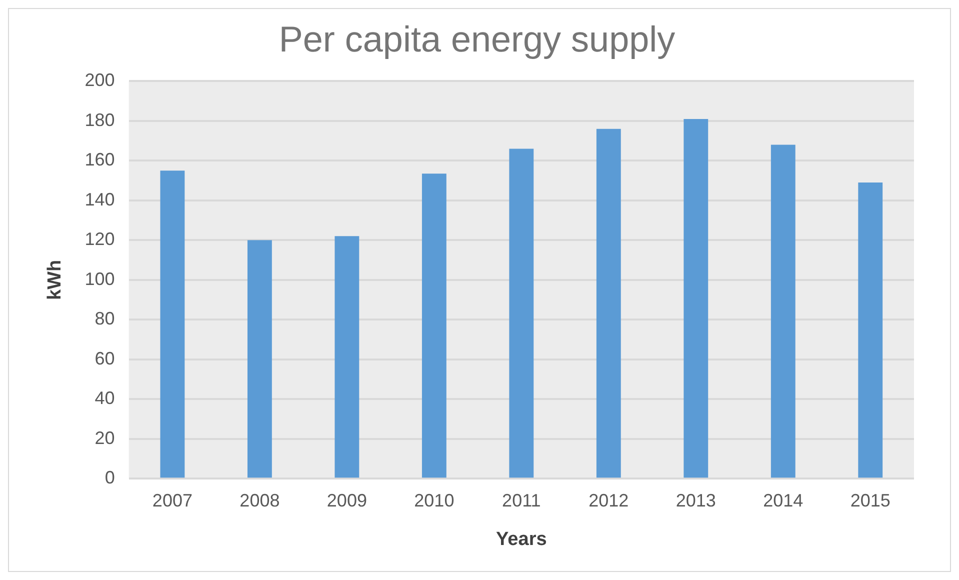 This screenshot has width=959, height=580. I want to click on x-tick-label: 2007, so click(172, 500).